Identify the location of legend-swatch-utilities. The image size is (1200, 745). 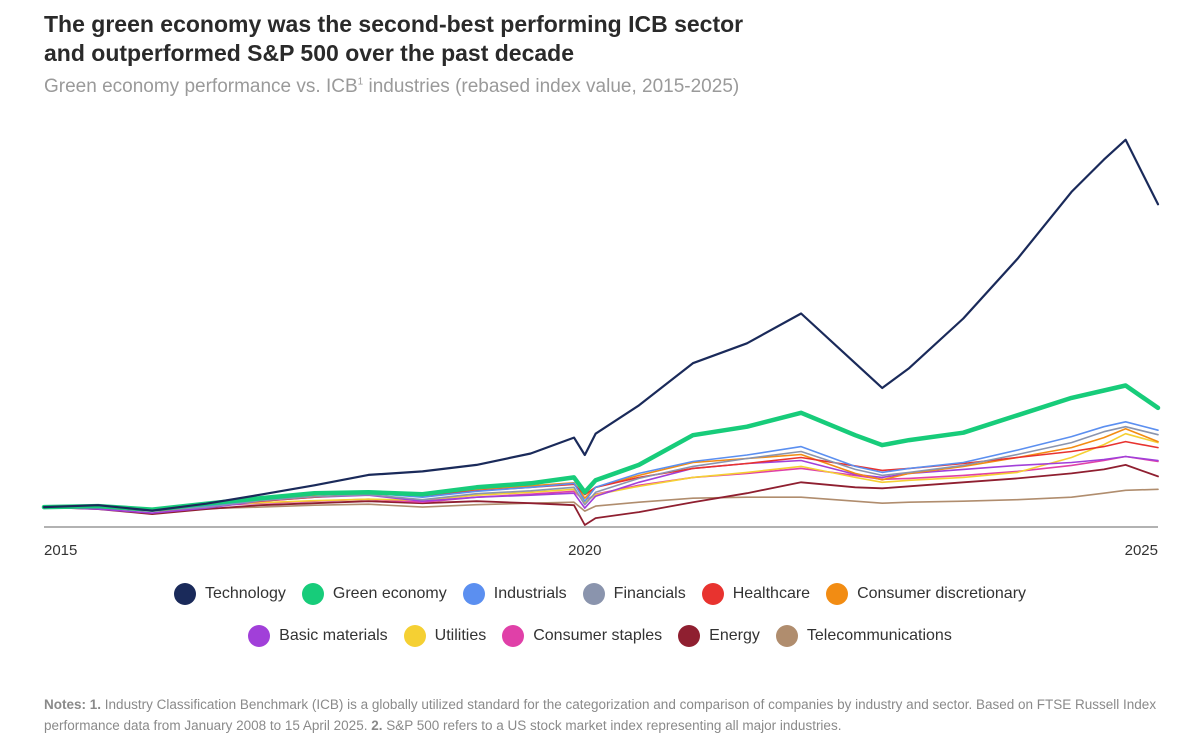
(414, 636).